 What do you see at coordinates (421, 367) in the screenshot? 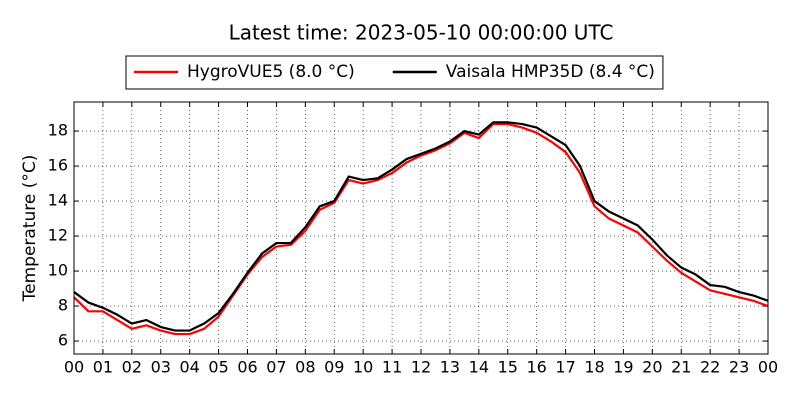
I see `x-tick-label: 12` at bounding box center [421, 367].